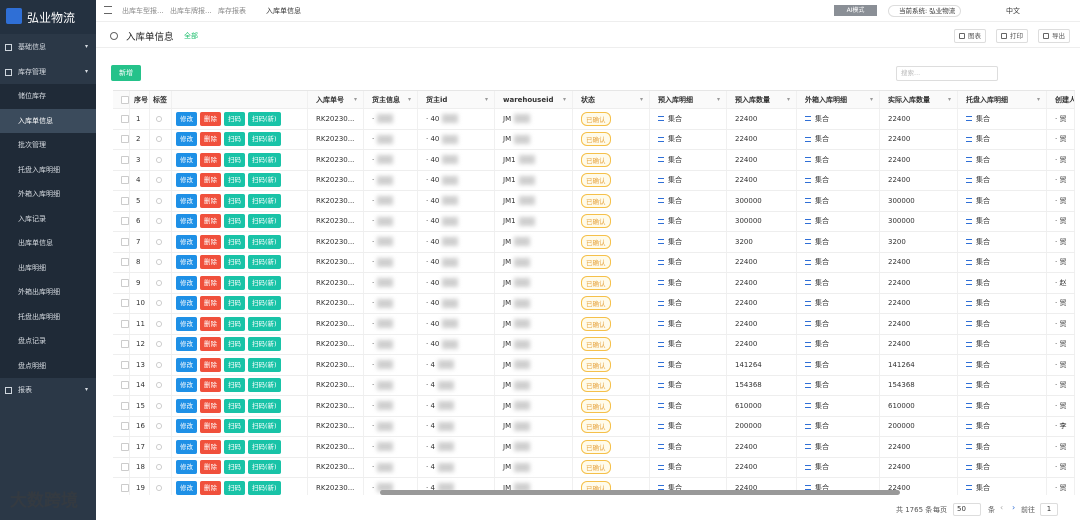 The height and width of the screenshot is (520, 1080). I want to click on menu-toggle, so click(108, 10).